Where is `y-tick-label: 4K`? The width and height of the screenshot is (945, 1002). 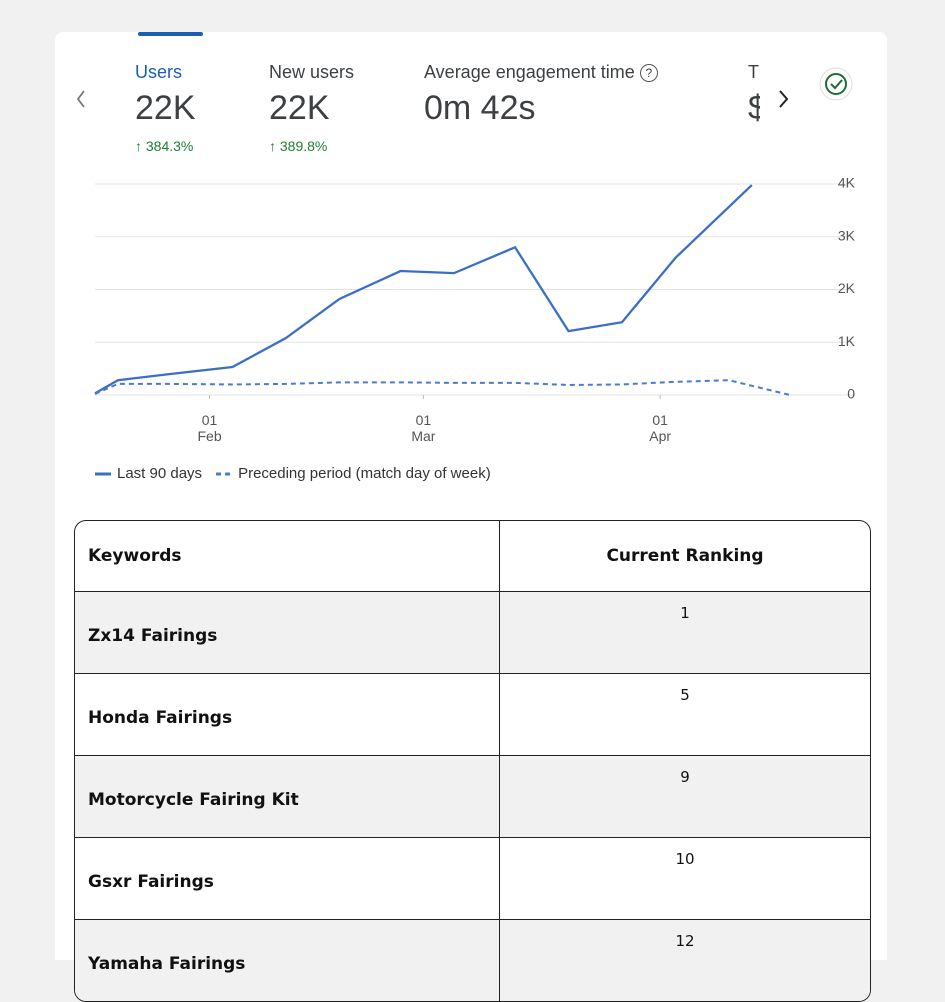 y-tick-label: 4K is located at coordinates (847, 183).